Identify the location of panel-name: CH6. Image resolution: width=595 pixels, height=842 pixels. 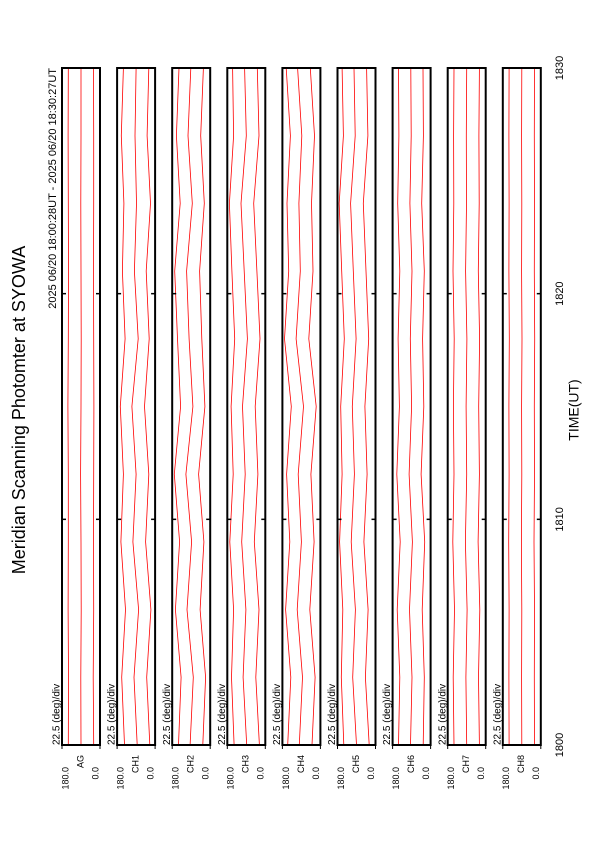
(411, 764).